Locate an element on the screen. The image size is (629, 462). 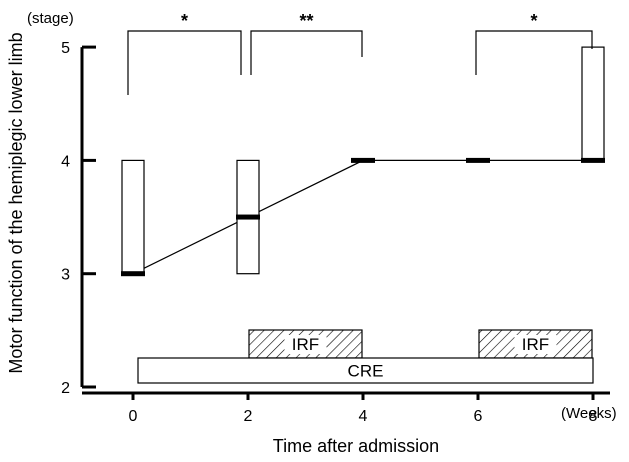
period-label: CRE is located at coordinates (366, 371).